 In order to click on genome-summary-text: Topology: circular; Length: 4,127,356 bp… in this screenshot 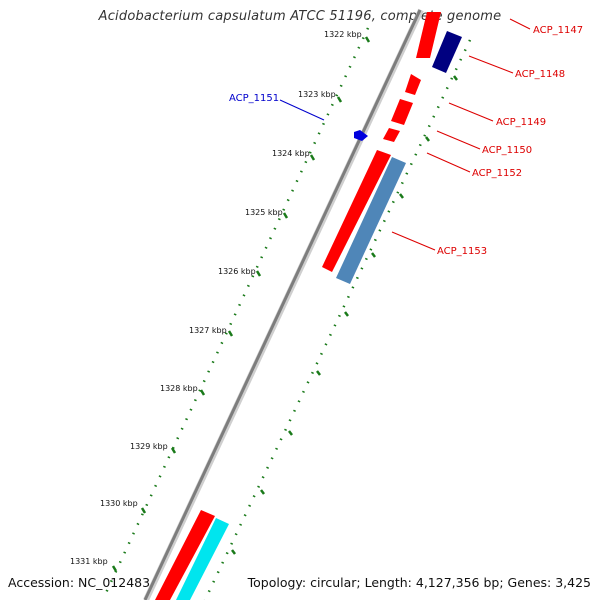, I will do `click(419, 582)`.